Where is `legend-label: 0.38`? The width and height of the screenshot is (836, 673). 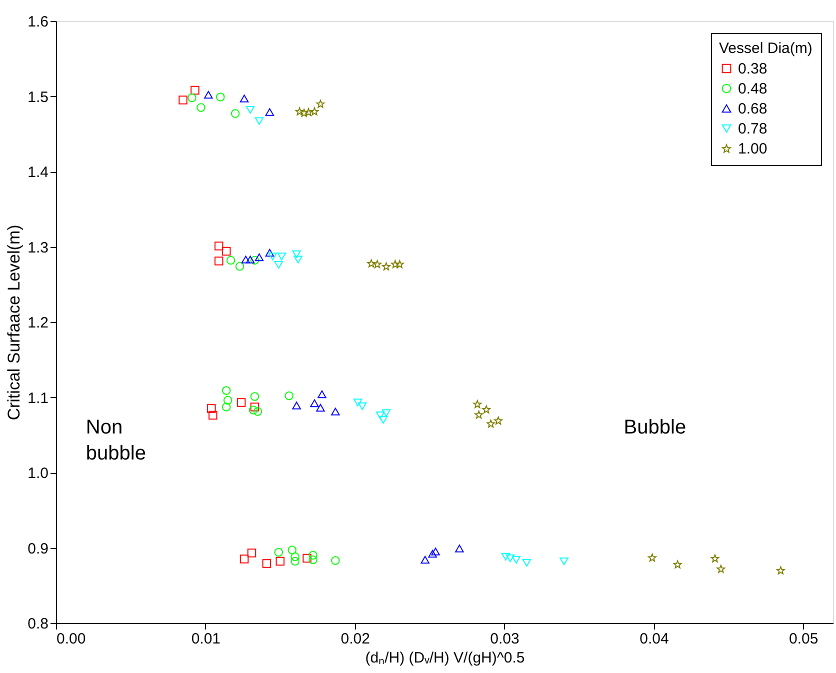
legend-label: 0.38 is located at coordinates (753, 69).